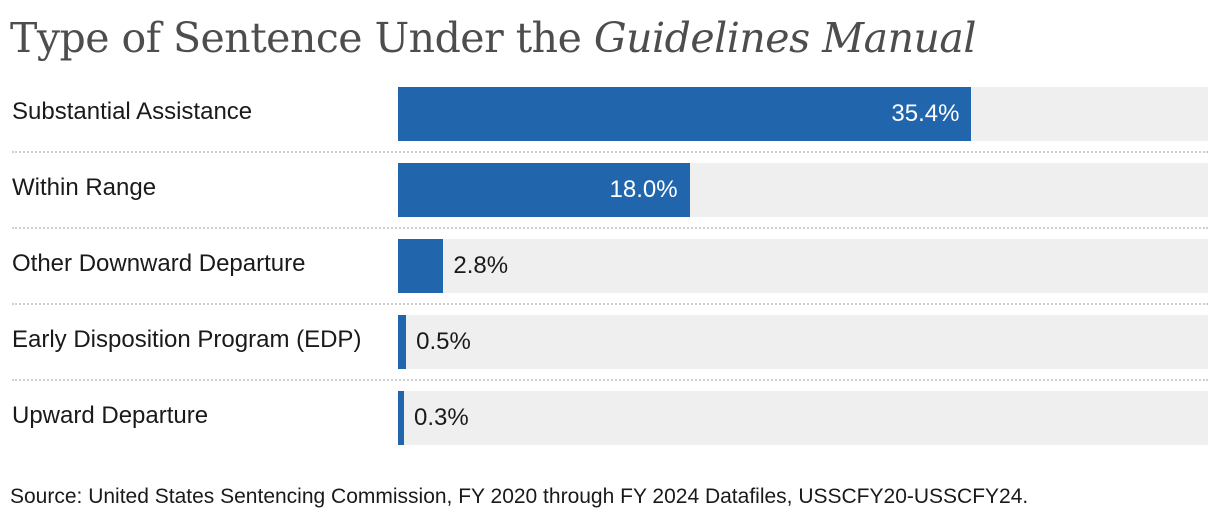  What do you see at coordinates (110, 415) in the screenshot?
I see `category-label: Upward Departure` at bounding box center [110, 415].